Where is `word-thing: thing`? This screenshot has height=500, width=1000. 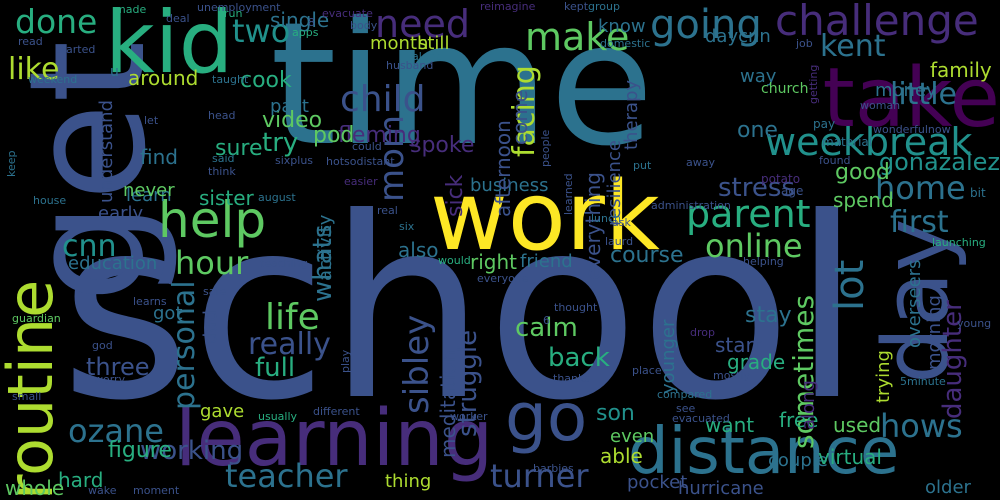 word-thing: thing is located at coordinates (408, 481).